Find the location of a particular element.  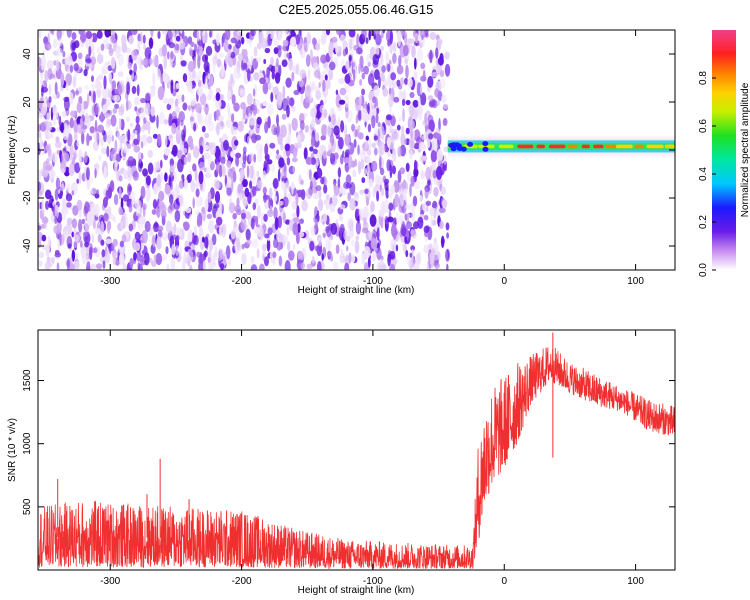

x-tick-label: 100 is located at coordinates (635, 581).